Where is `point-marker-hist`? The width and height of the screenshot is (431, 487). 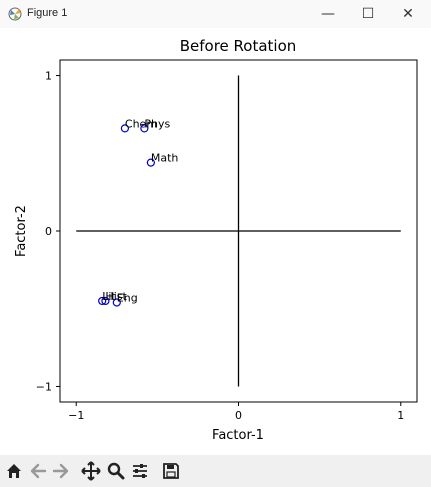
point-marker-hist is located at coordinates (105, 301).